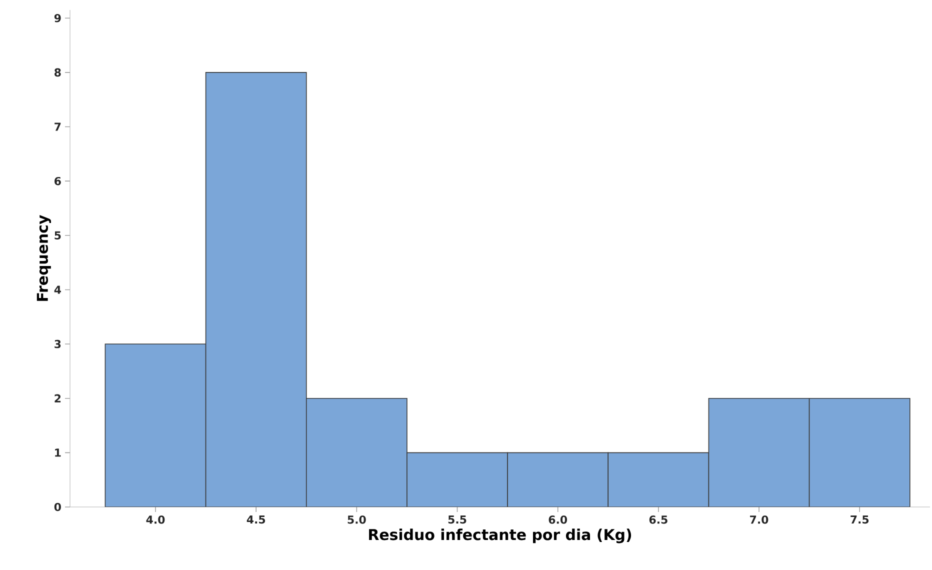 The width and height of the screenshot is (932, 570). Describe the element at coordinates (58, 452) in the screenshot. I see `y-tick-label: 1` at that location.